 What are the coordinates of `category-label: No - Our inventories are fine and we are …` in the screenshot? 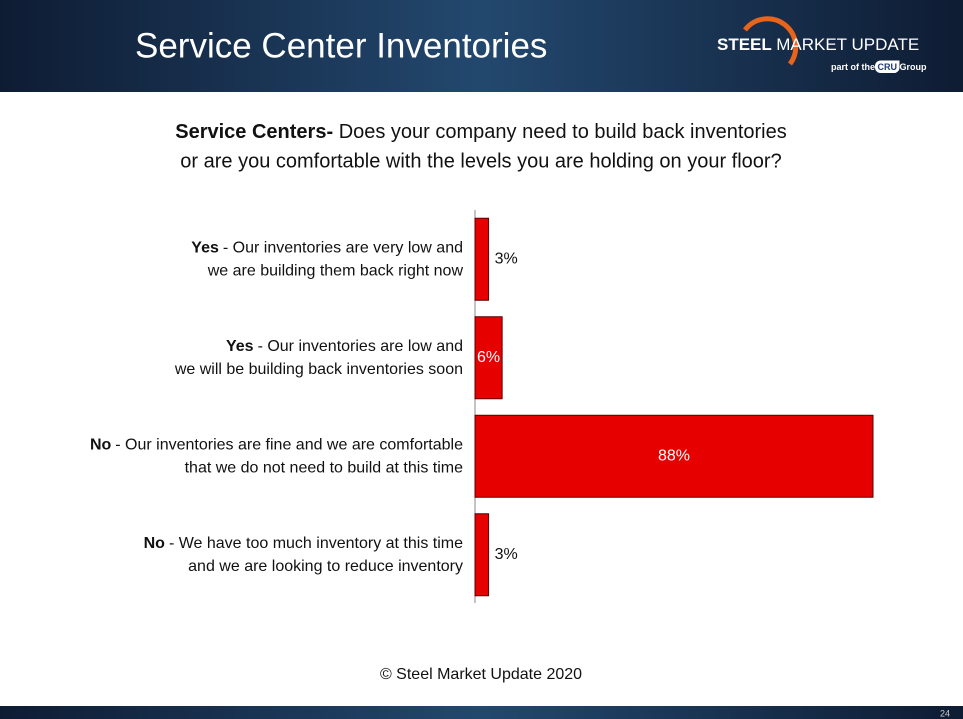 It's located at (276, 444).